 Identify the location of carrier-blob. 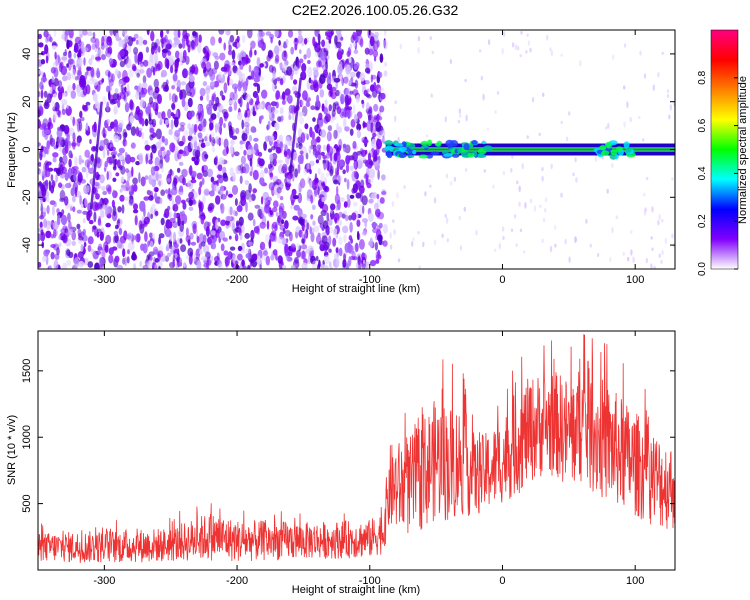
(408, 144).